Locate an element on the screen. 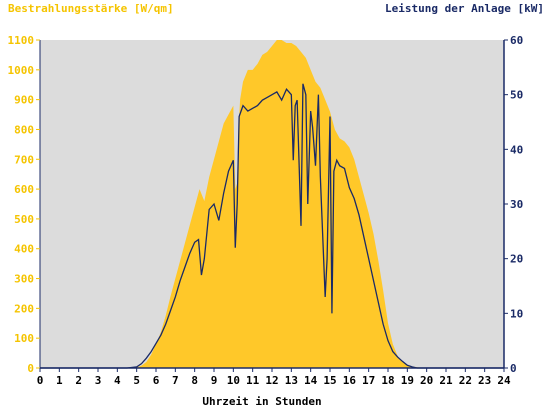  x-tick-label: 13 is located at coordinates (291, 380).